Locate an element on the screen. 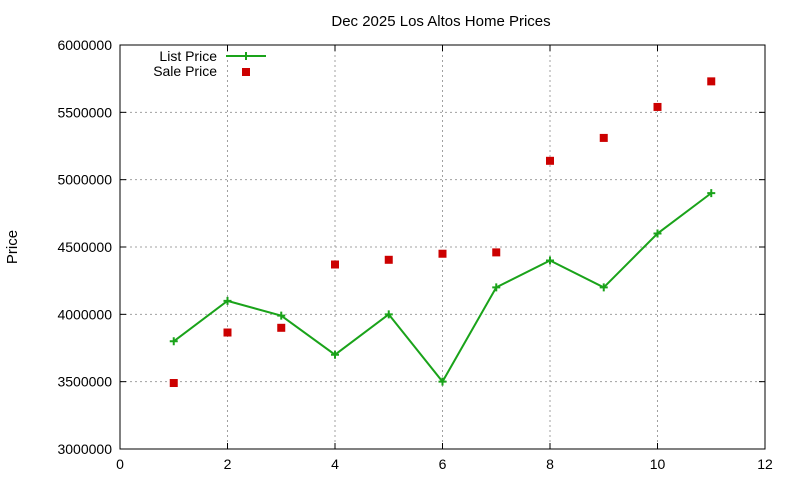 The width and height of the screenshot is (800, 480). x-tick-label: 4 is located at coordinates (335, 464).